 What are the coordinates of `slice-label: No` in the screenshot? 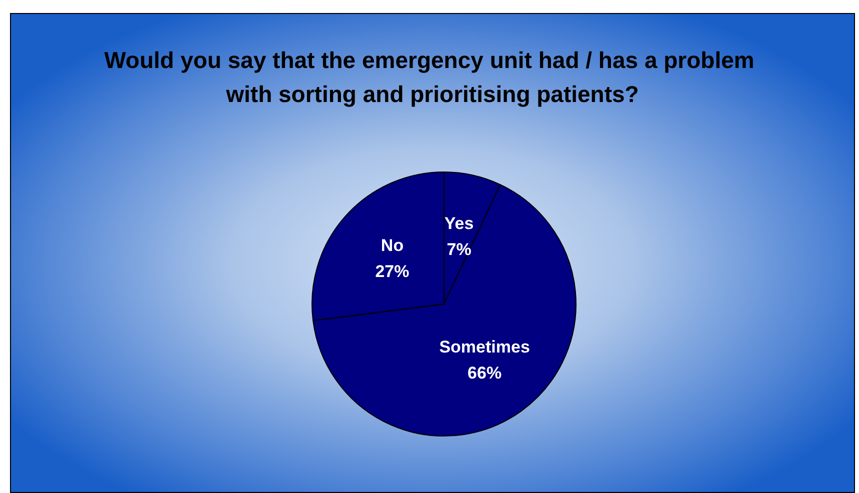 It's located at (392, 245).